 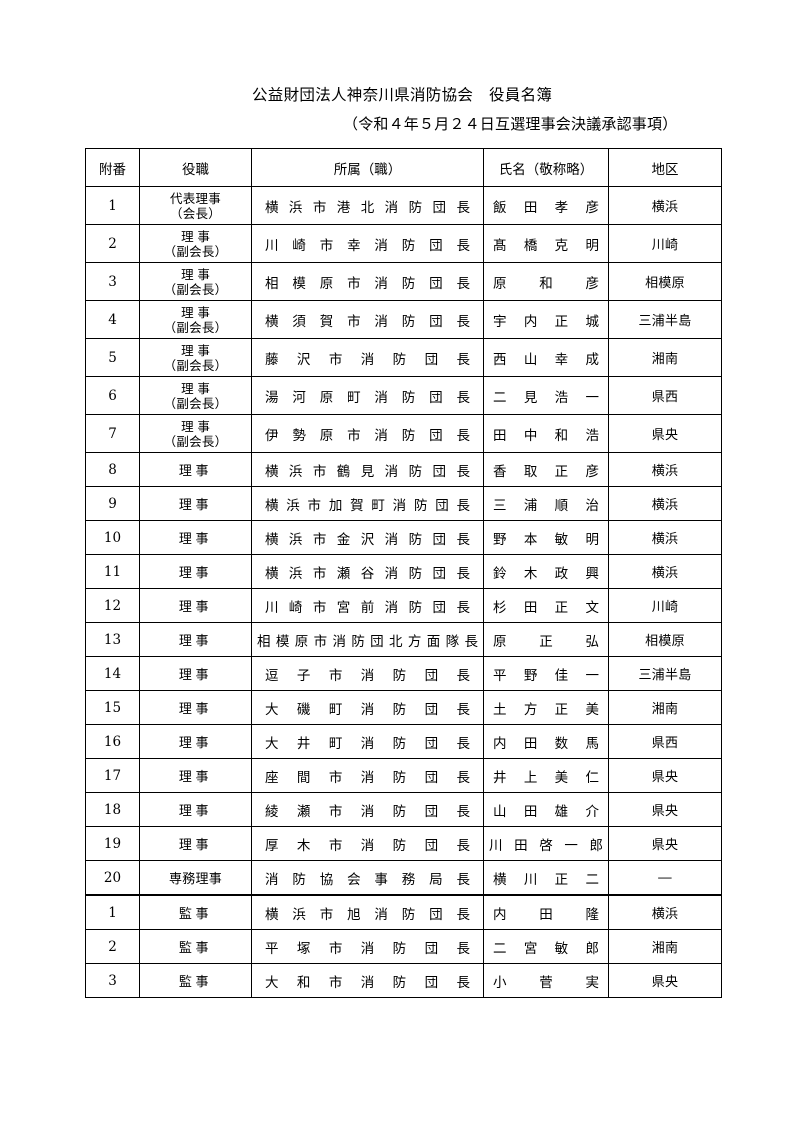 I want to click on cell-org: 平塚市消防団長, so click(x=367, y=946).